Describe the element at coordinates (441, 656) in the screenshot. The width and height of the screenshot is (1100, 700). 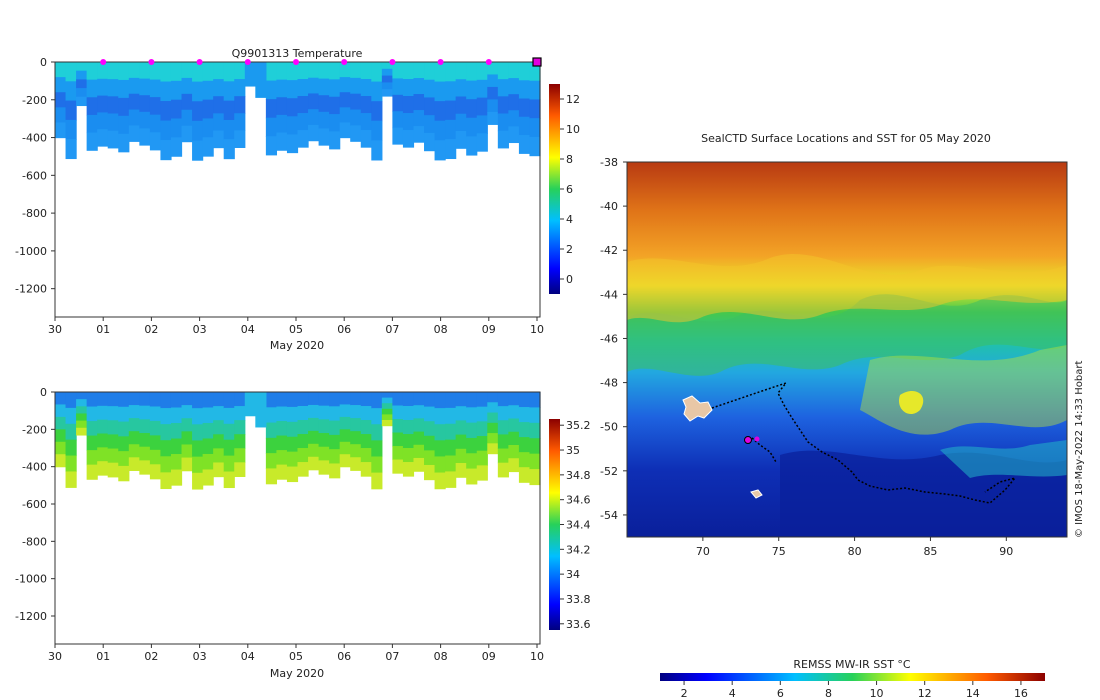
I see `x-tick-label: 08` at that location.